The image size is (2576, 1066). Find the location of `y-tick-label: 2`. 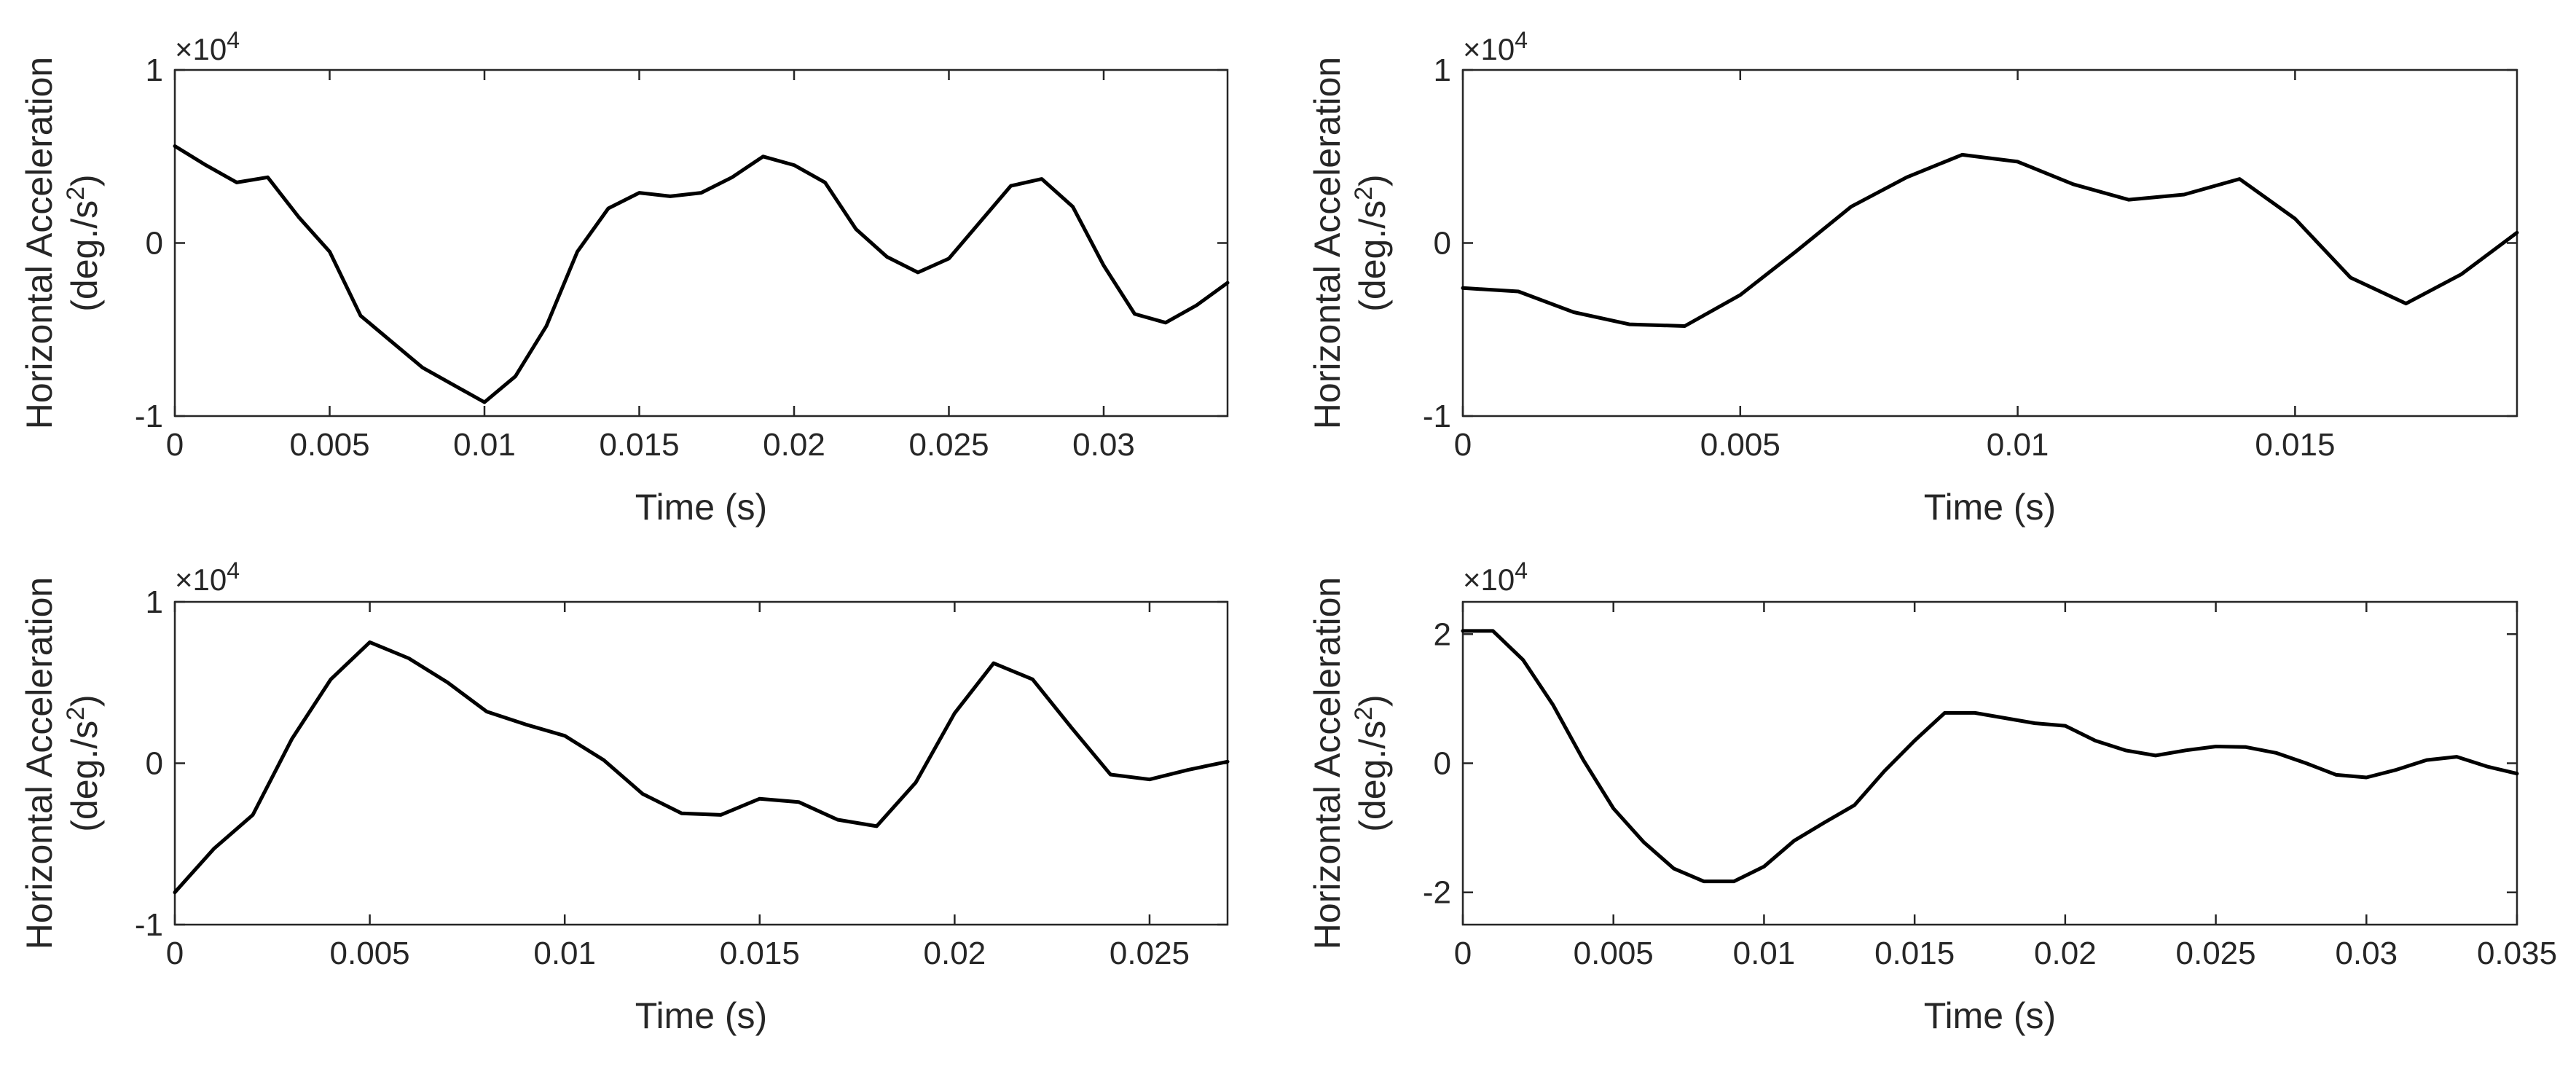

y-tick-label: 2 is located at coordinates (1442, 634).